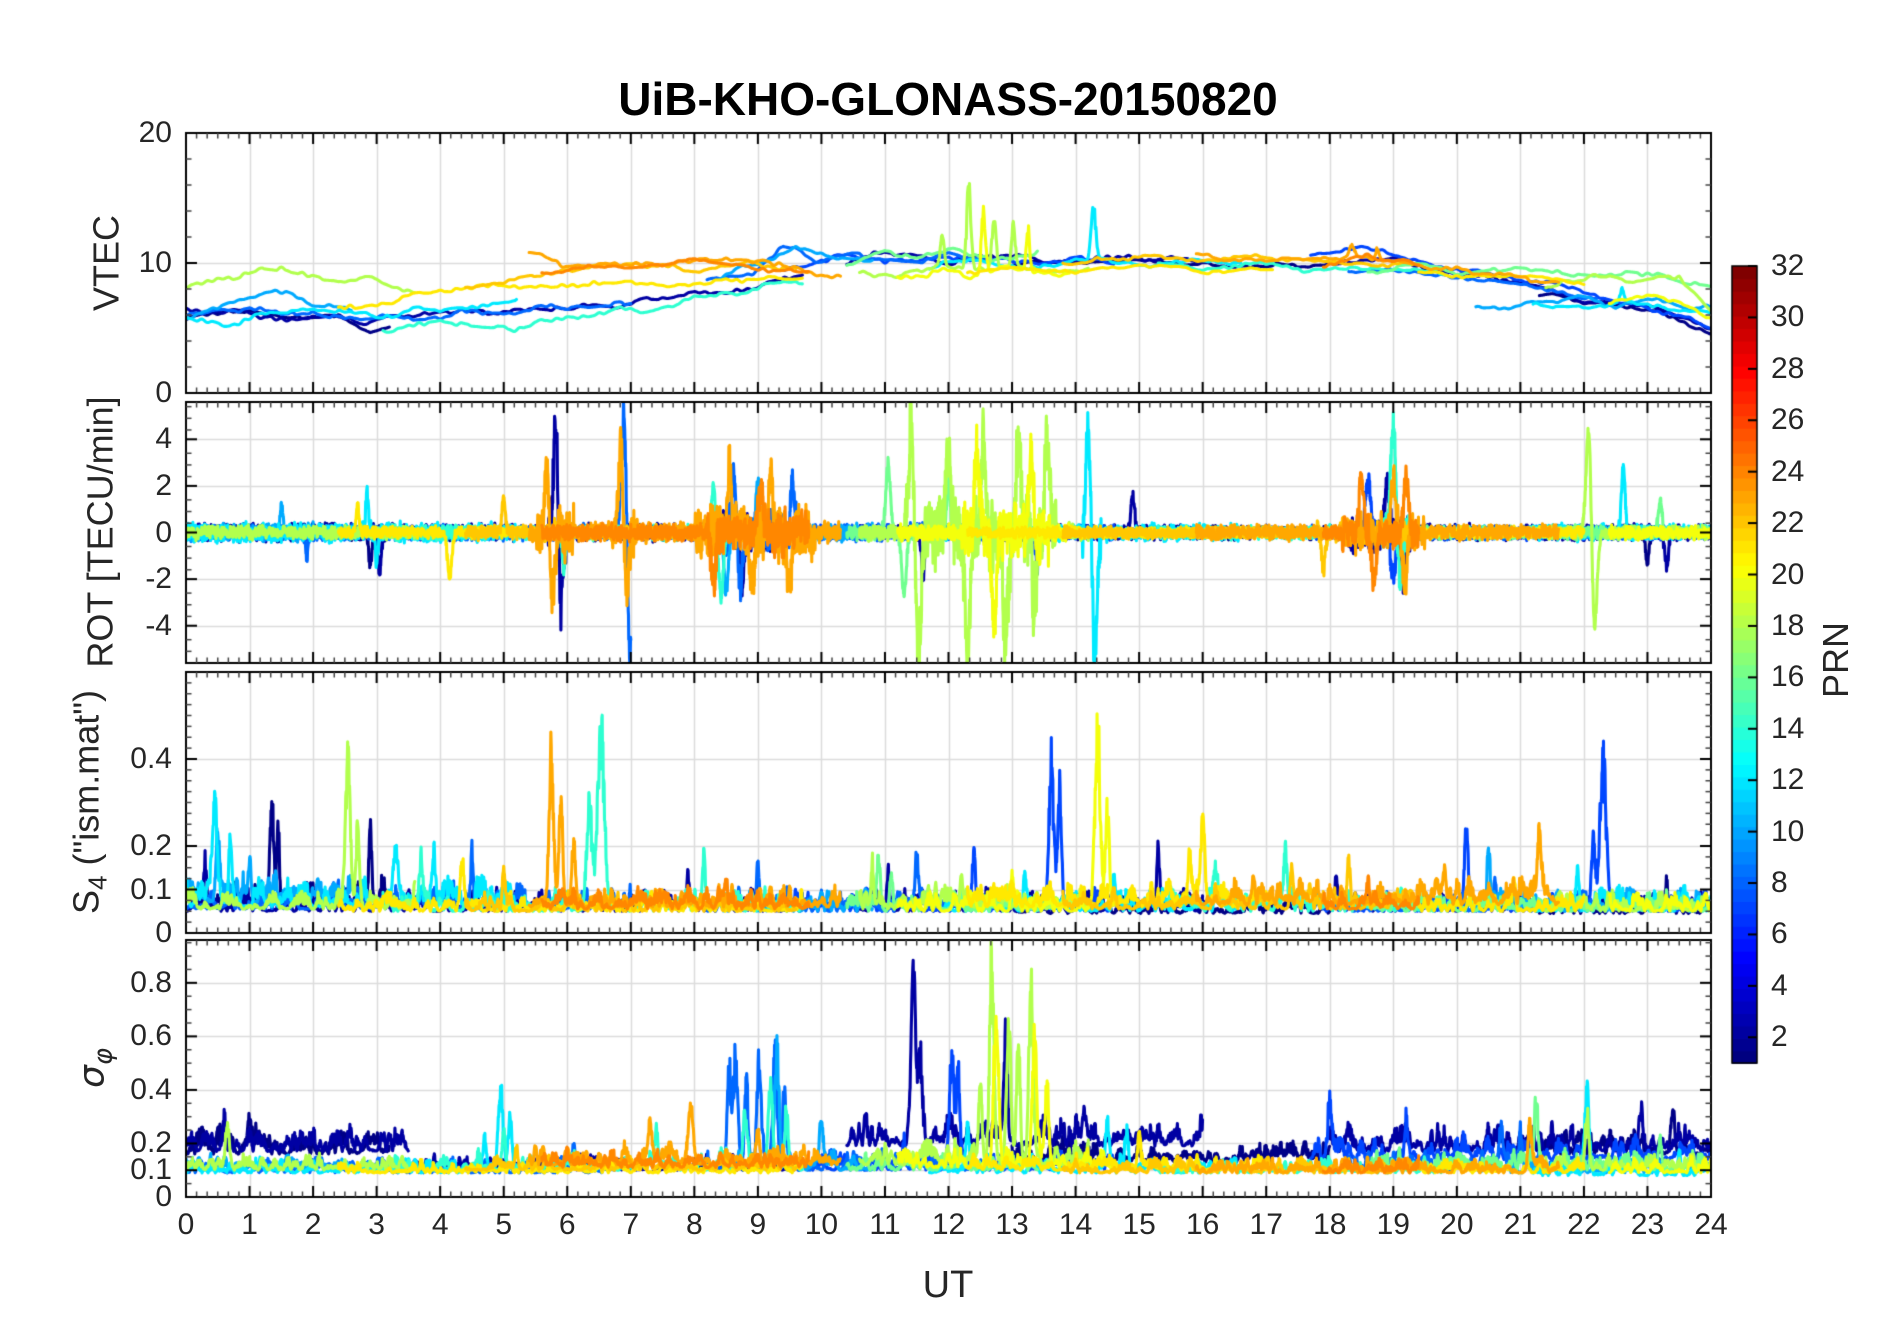  I want to click on s4-y-tick-label: 0.1, so click(151, 889).